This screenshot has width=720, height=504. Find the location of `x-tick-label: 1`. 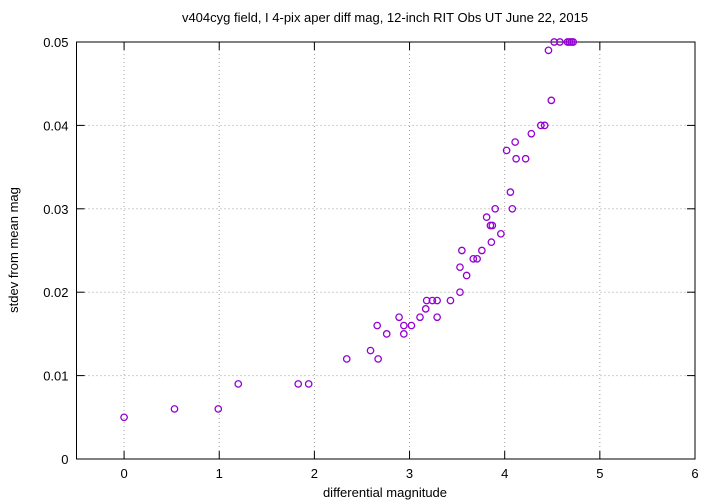

x-tick-label: 1 is located at coordinates (219, 473).